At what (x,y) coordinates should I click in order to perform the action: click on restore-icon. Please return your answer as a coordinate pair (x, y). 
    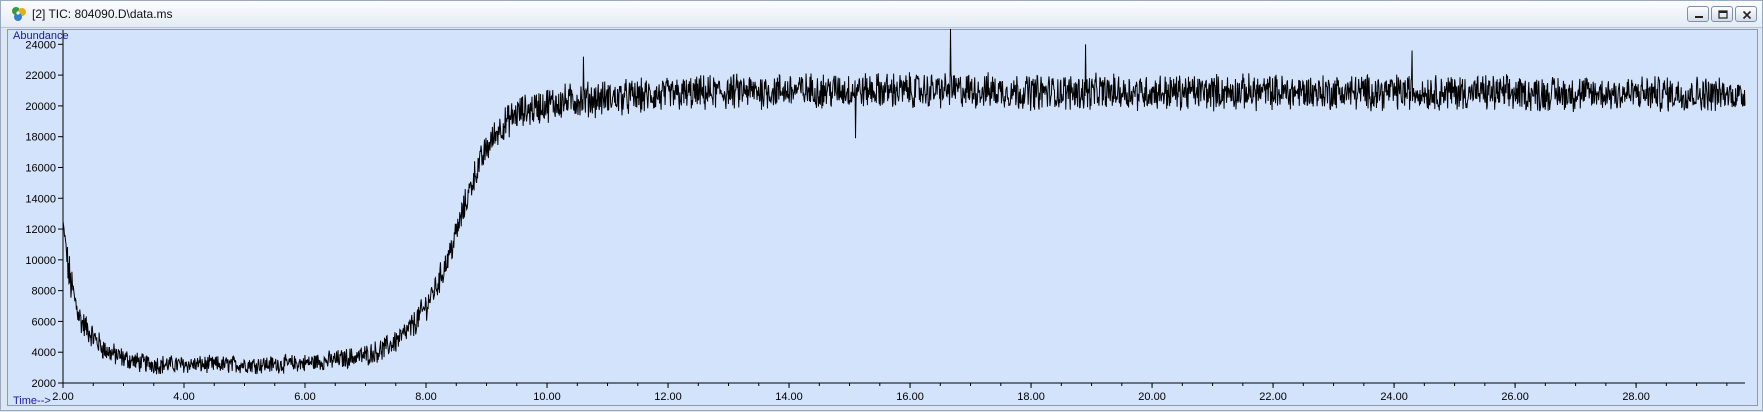
    Looking at the image, I should click on (1723, 14).